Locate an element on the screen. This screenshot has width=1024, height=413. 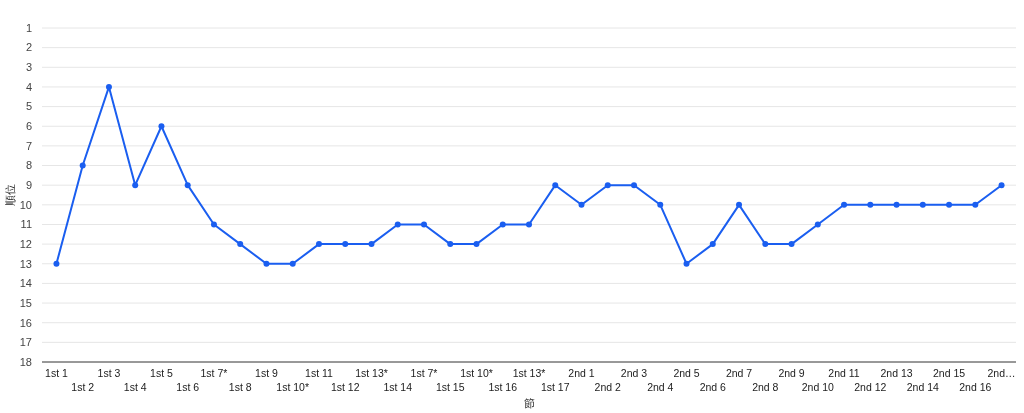
x-tick-label: 2nd 10 is located at coordinates (817, 387).